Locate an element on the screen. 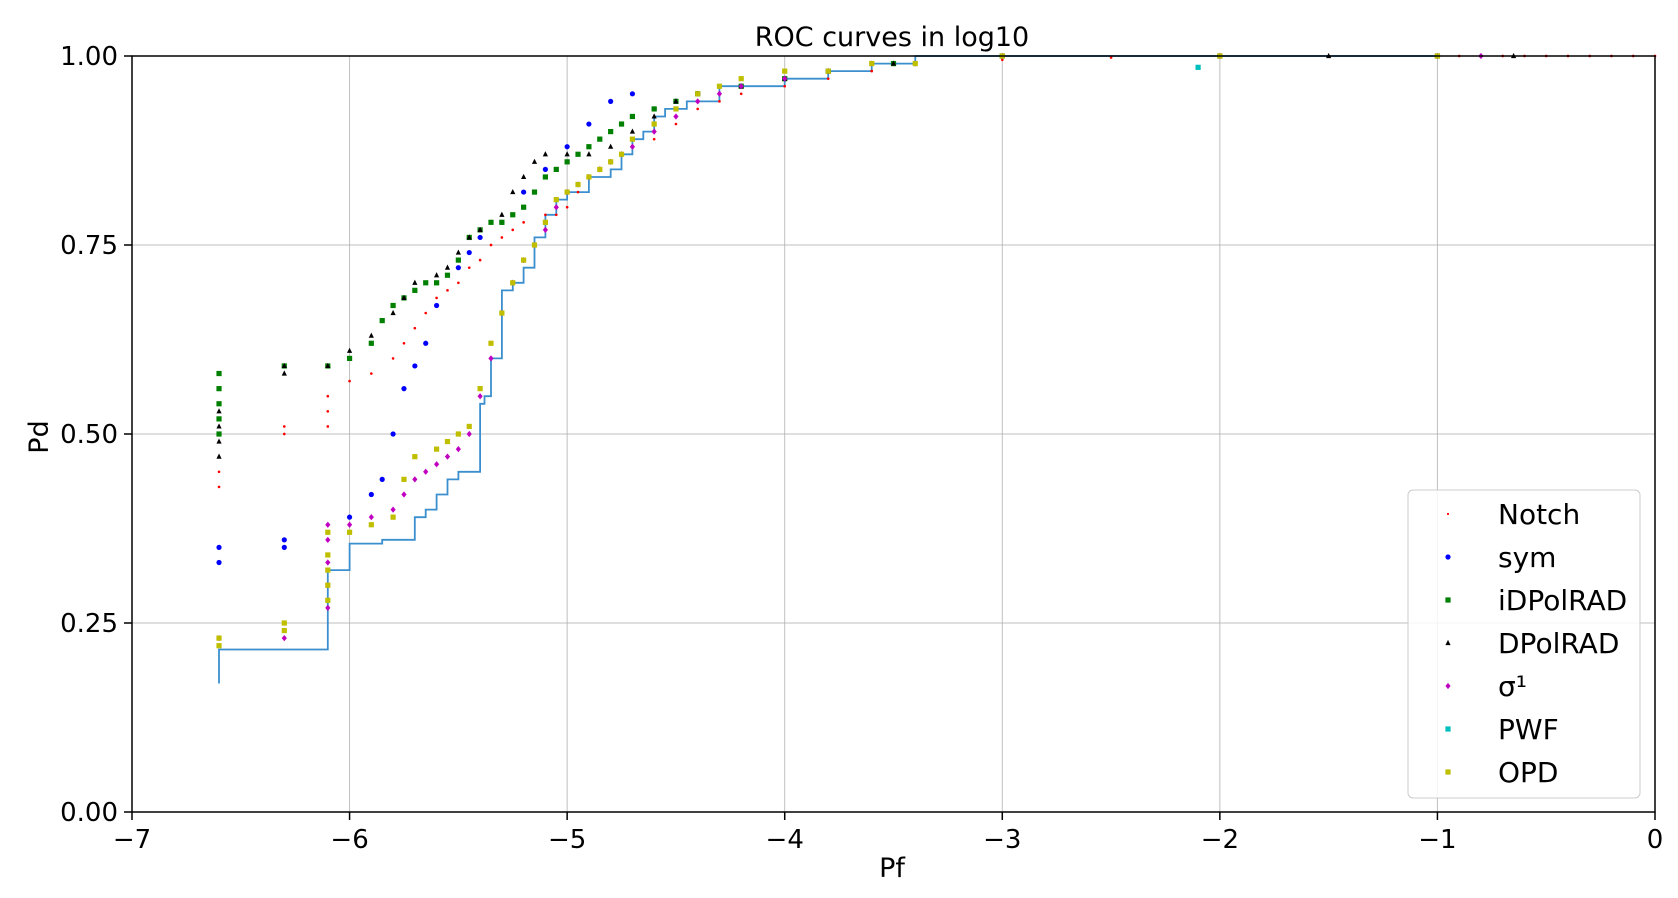  y-tick-label: 0.50 is located at coordinates (89, 435).